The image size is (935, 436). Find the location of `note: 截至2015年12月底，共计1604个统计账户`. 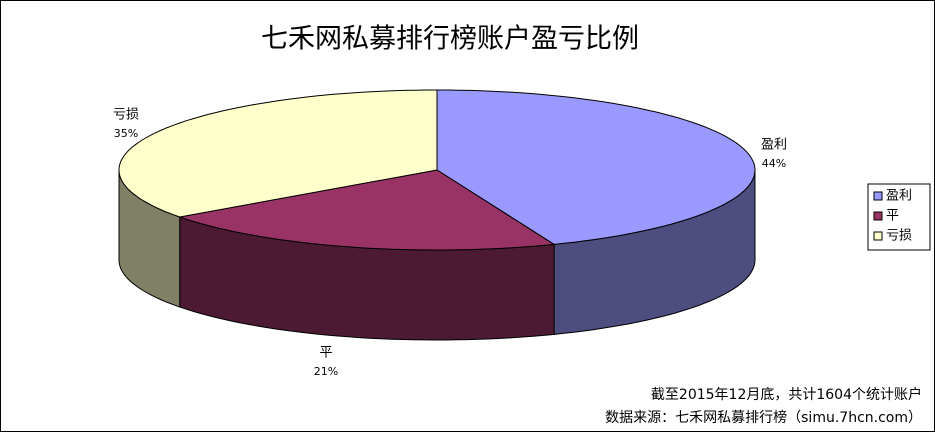

note: 截至2015年12月底，共计1604个统计账户 is located at coordinates (786, 394).